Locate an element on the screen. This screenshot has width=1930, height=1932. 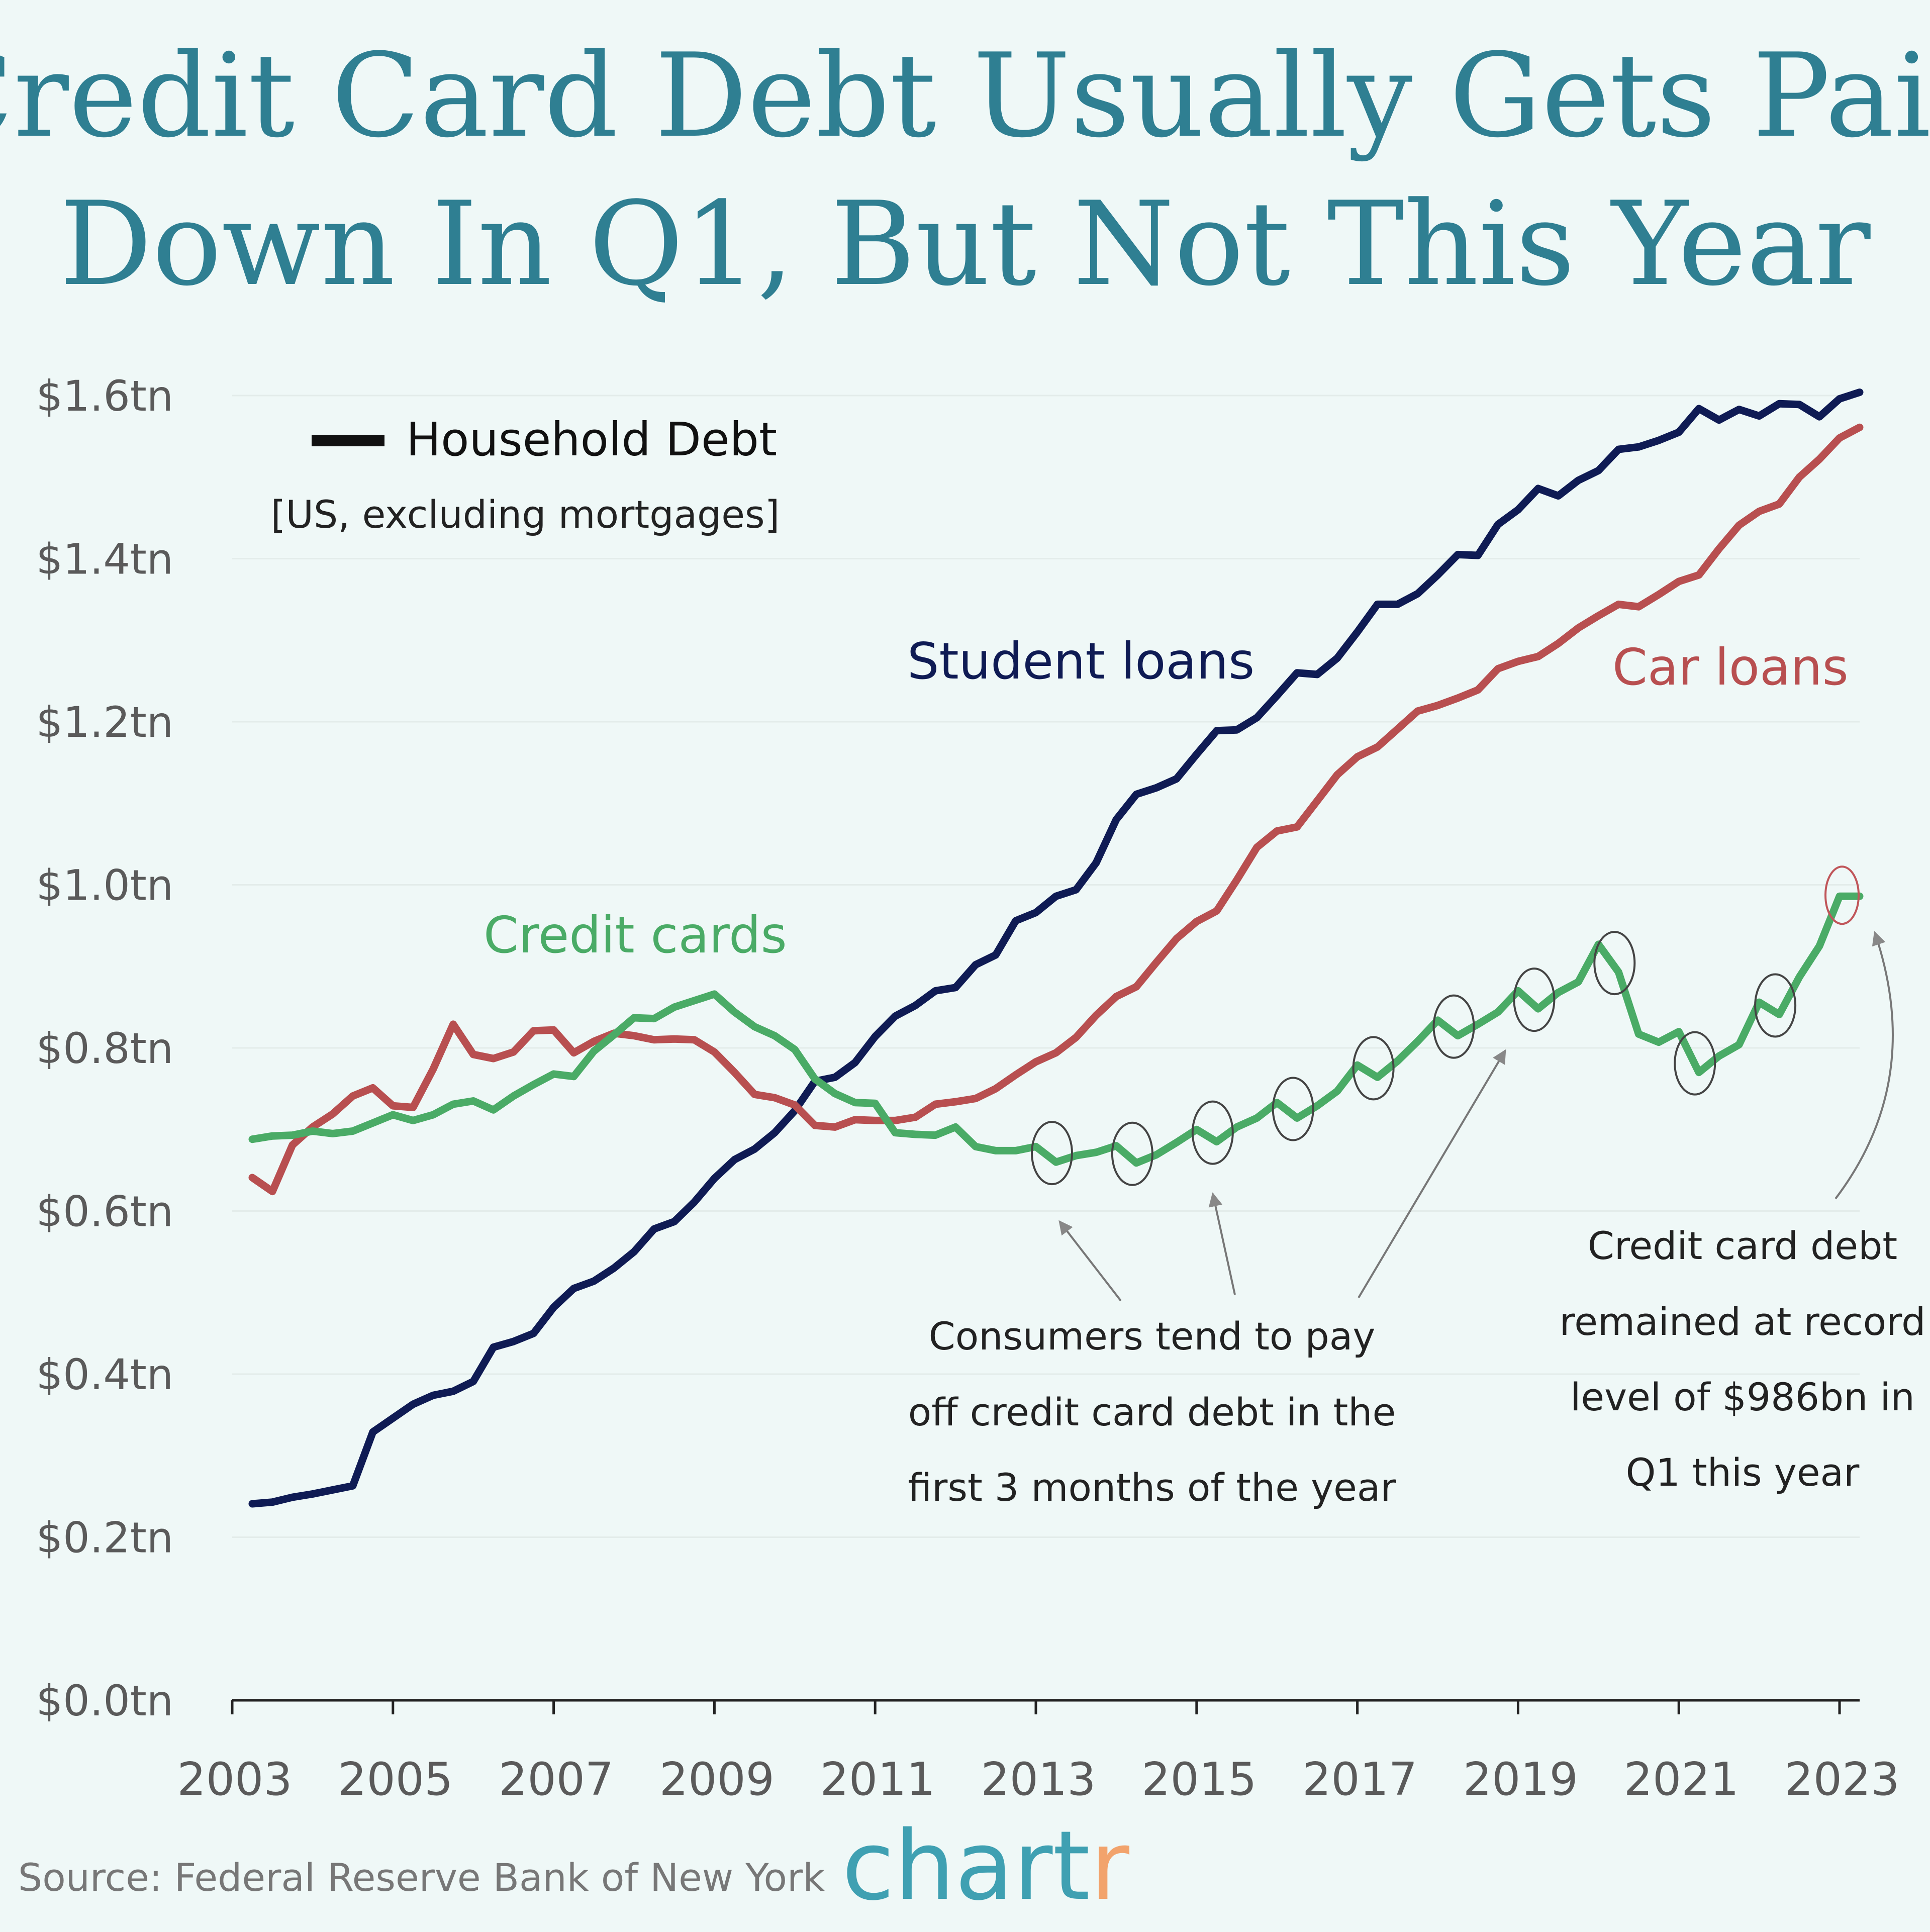
x-tick-label: 2009 is located at coordinates (717, 1779).